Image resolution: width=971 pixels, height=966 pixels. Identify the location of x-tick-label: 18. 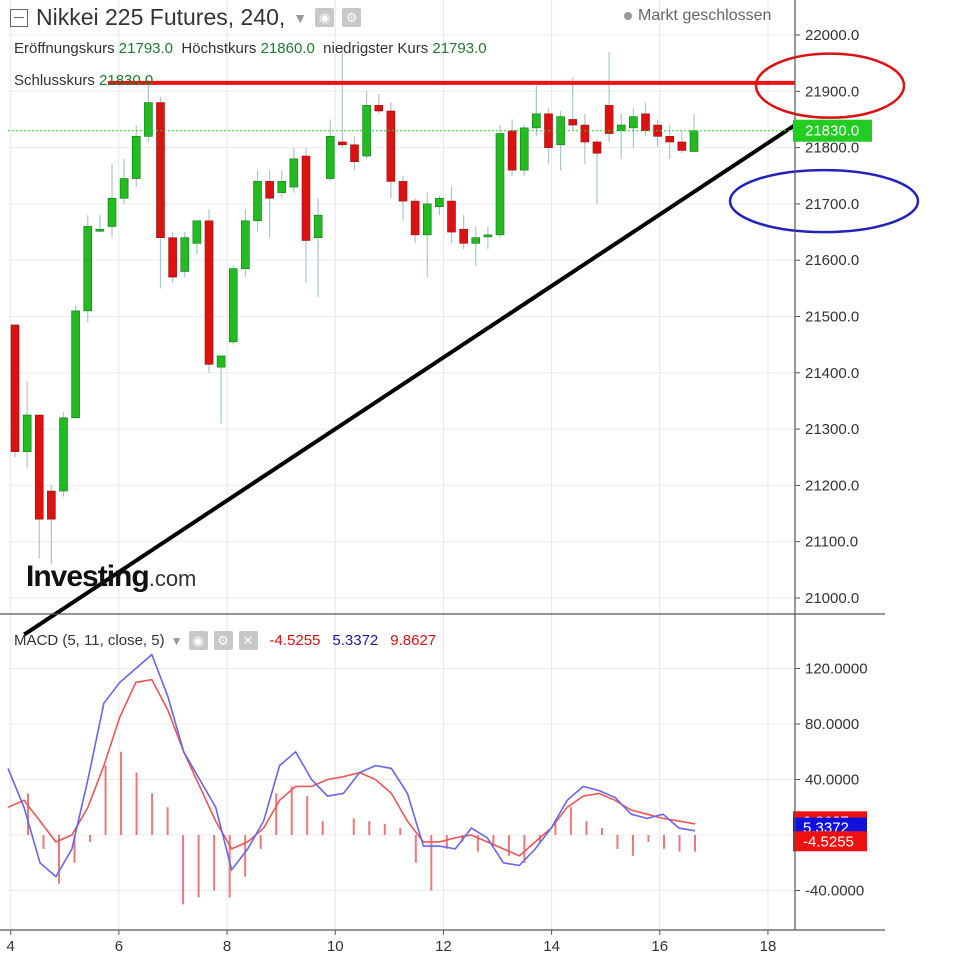
(768, 946).